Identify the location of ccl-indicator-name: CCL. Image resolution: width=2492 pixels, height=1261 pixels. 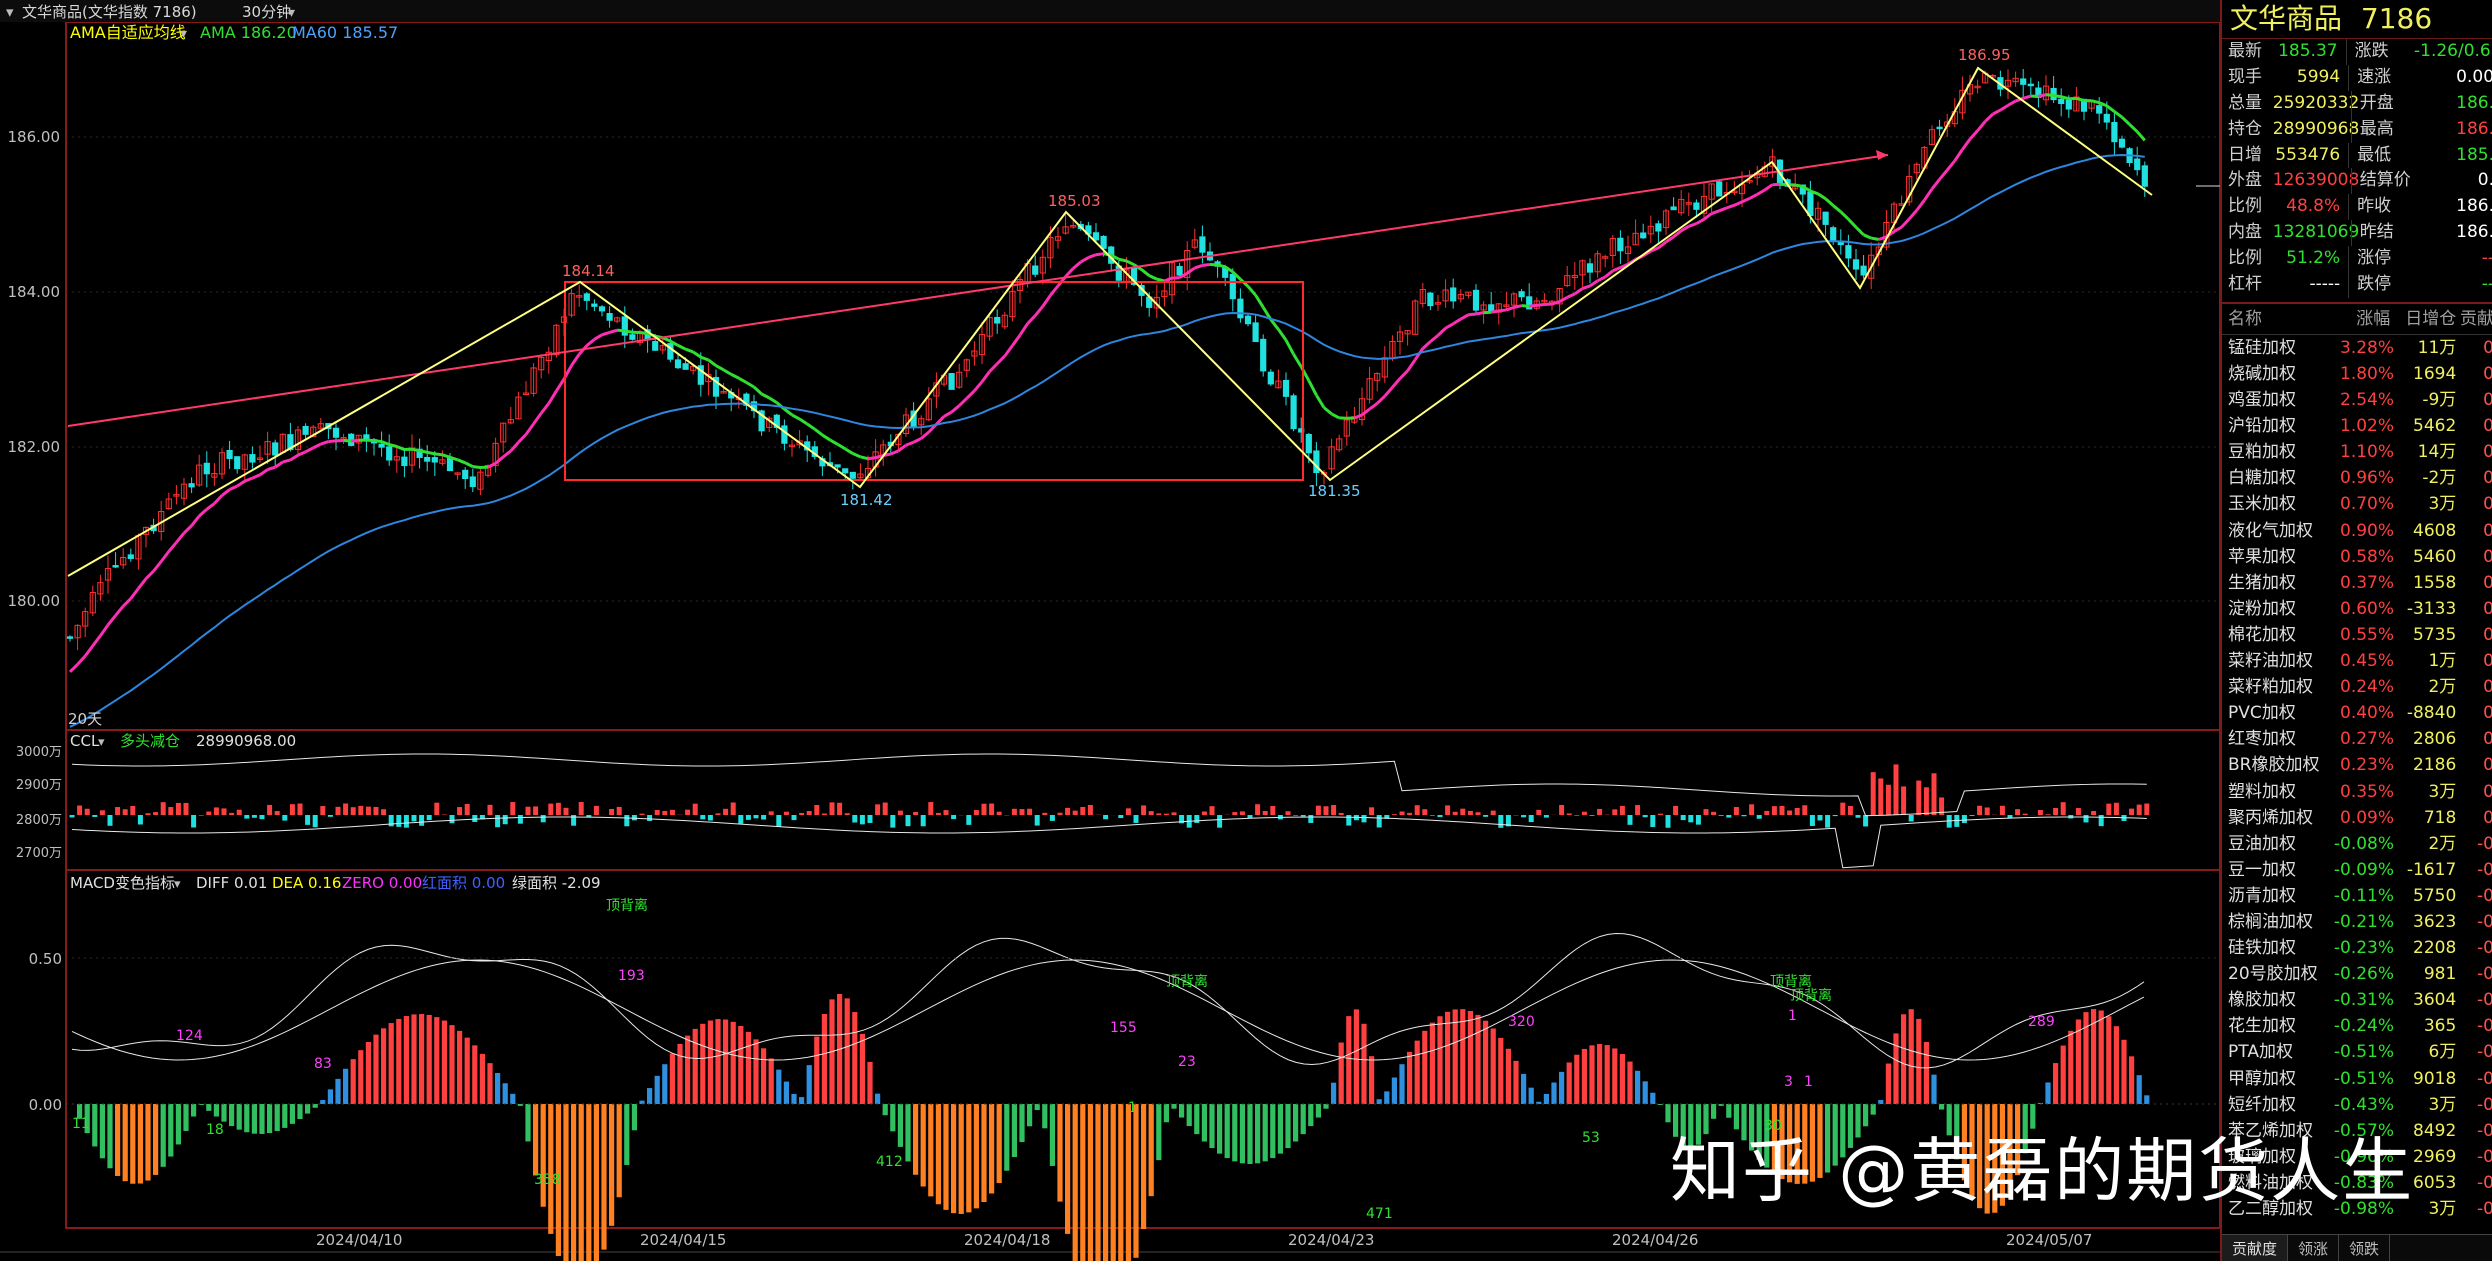
(85, 741).